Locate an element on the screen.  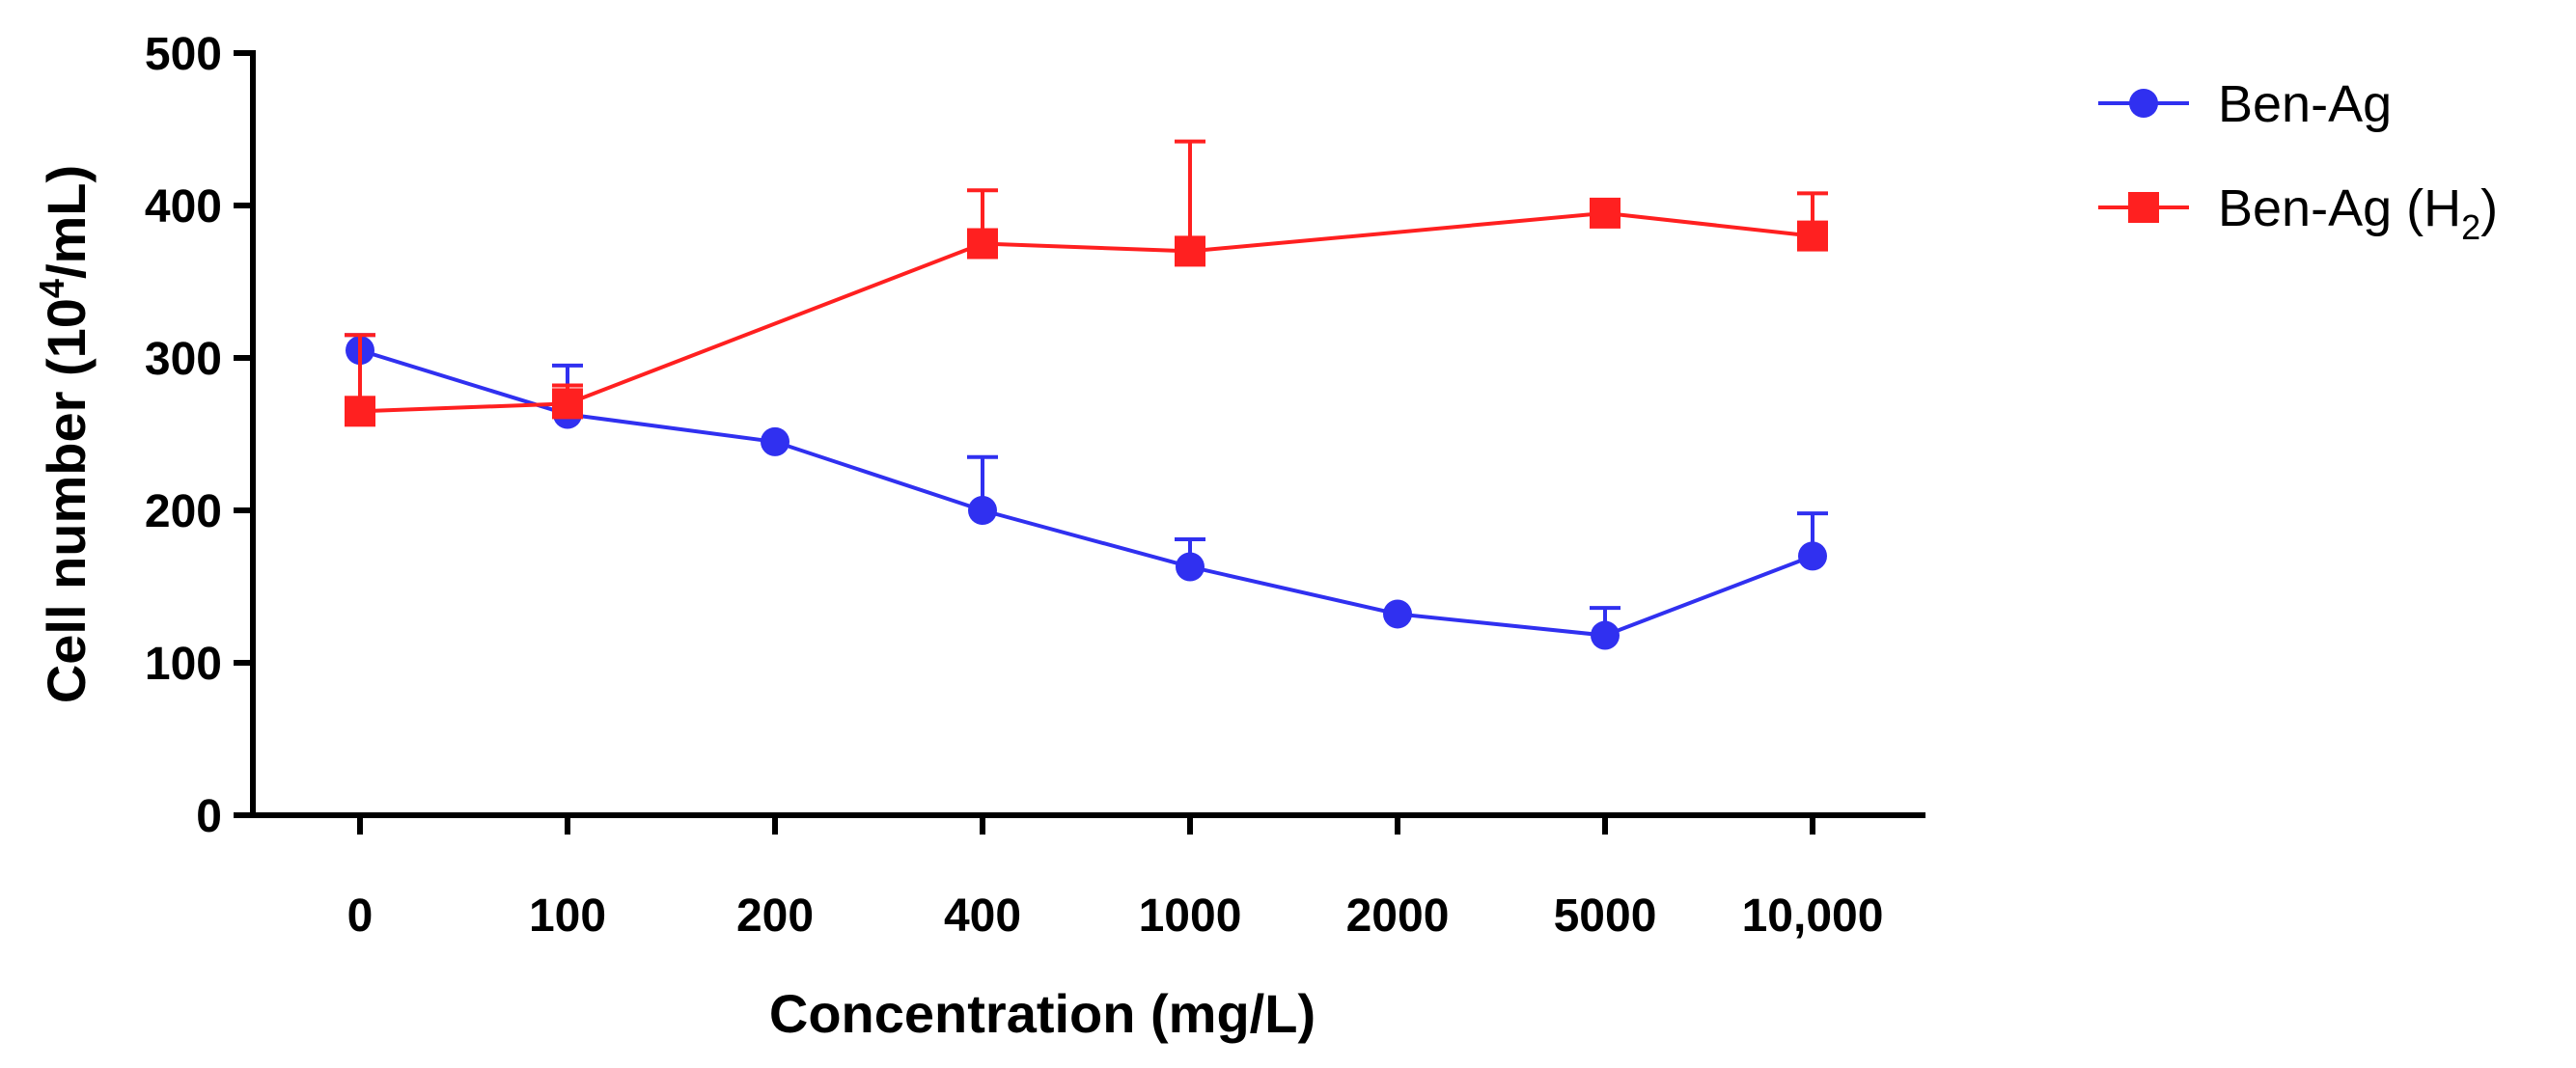
y-tick-label: 300 is located at coordinates (183, 359).